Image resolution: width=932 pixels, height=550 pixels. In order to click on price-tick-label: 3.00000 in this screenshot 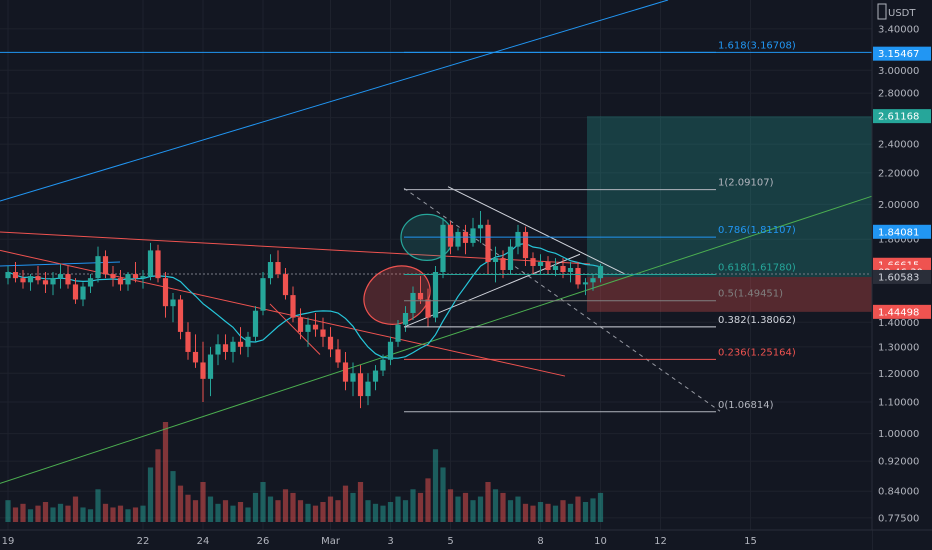, I will do `click(898, 71)`.